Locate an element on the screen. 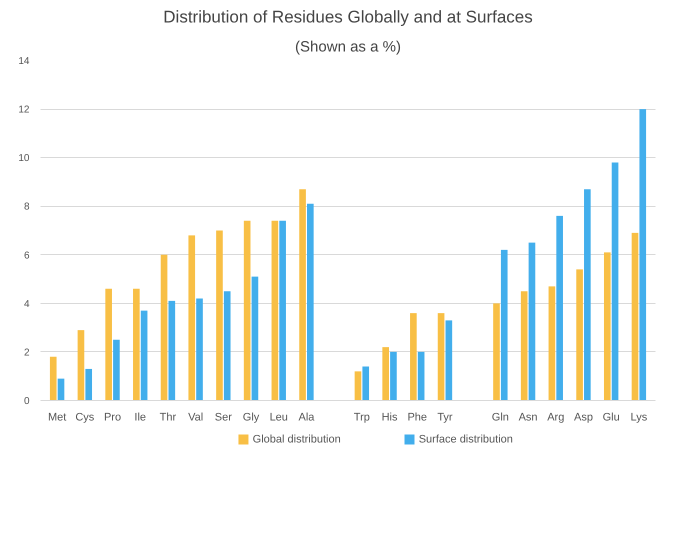 This screenshot has height=533, width=681. y-tick-label: 8 is located at coordinates (27, 207).